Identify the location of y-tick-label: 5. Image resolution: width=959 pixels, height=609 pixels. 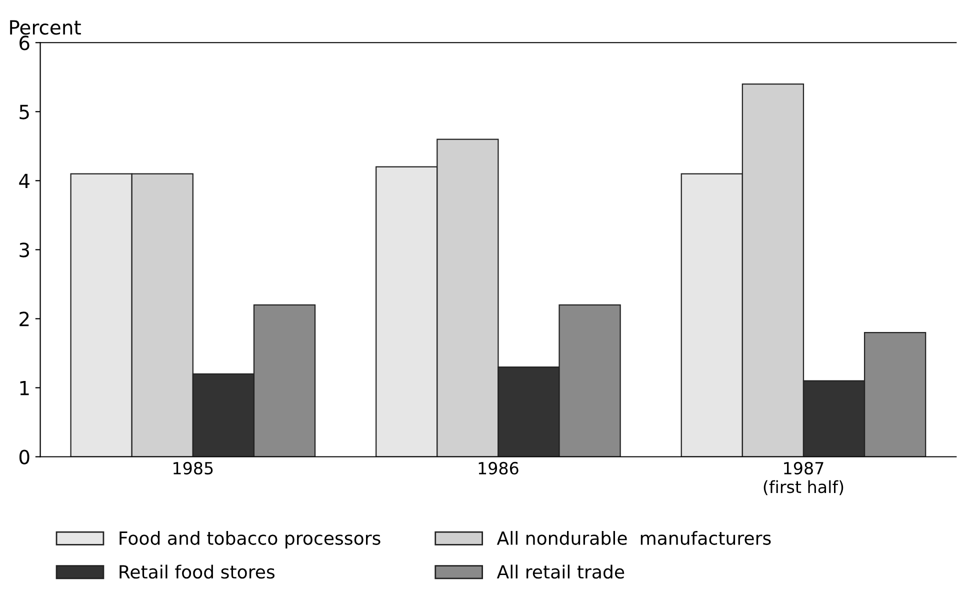
(24, 112).